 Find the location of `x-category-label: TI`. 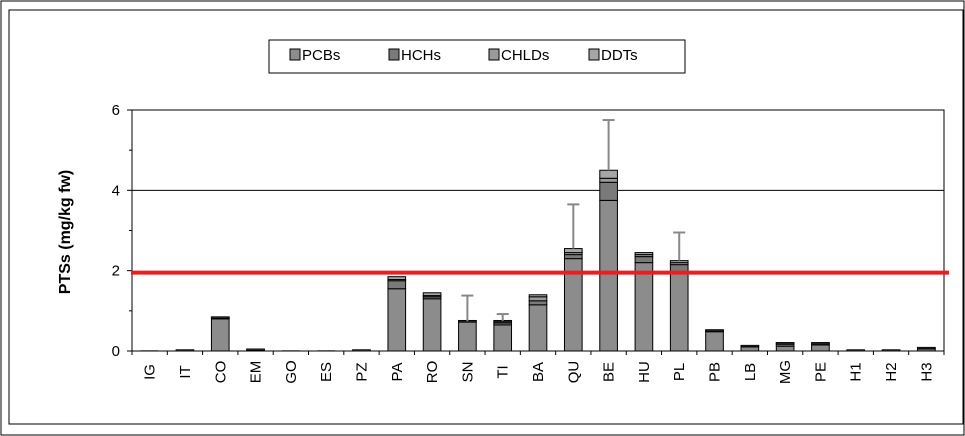

x-category-label: TI is located at coordinates (503, 371).